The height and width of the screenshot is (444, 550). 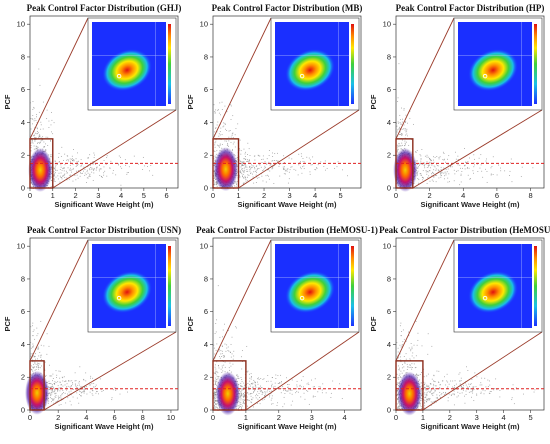 I want to click on panel-title: Peak Control Factor Distribution (MB), so click(x=287, y=8).